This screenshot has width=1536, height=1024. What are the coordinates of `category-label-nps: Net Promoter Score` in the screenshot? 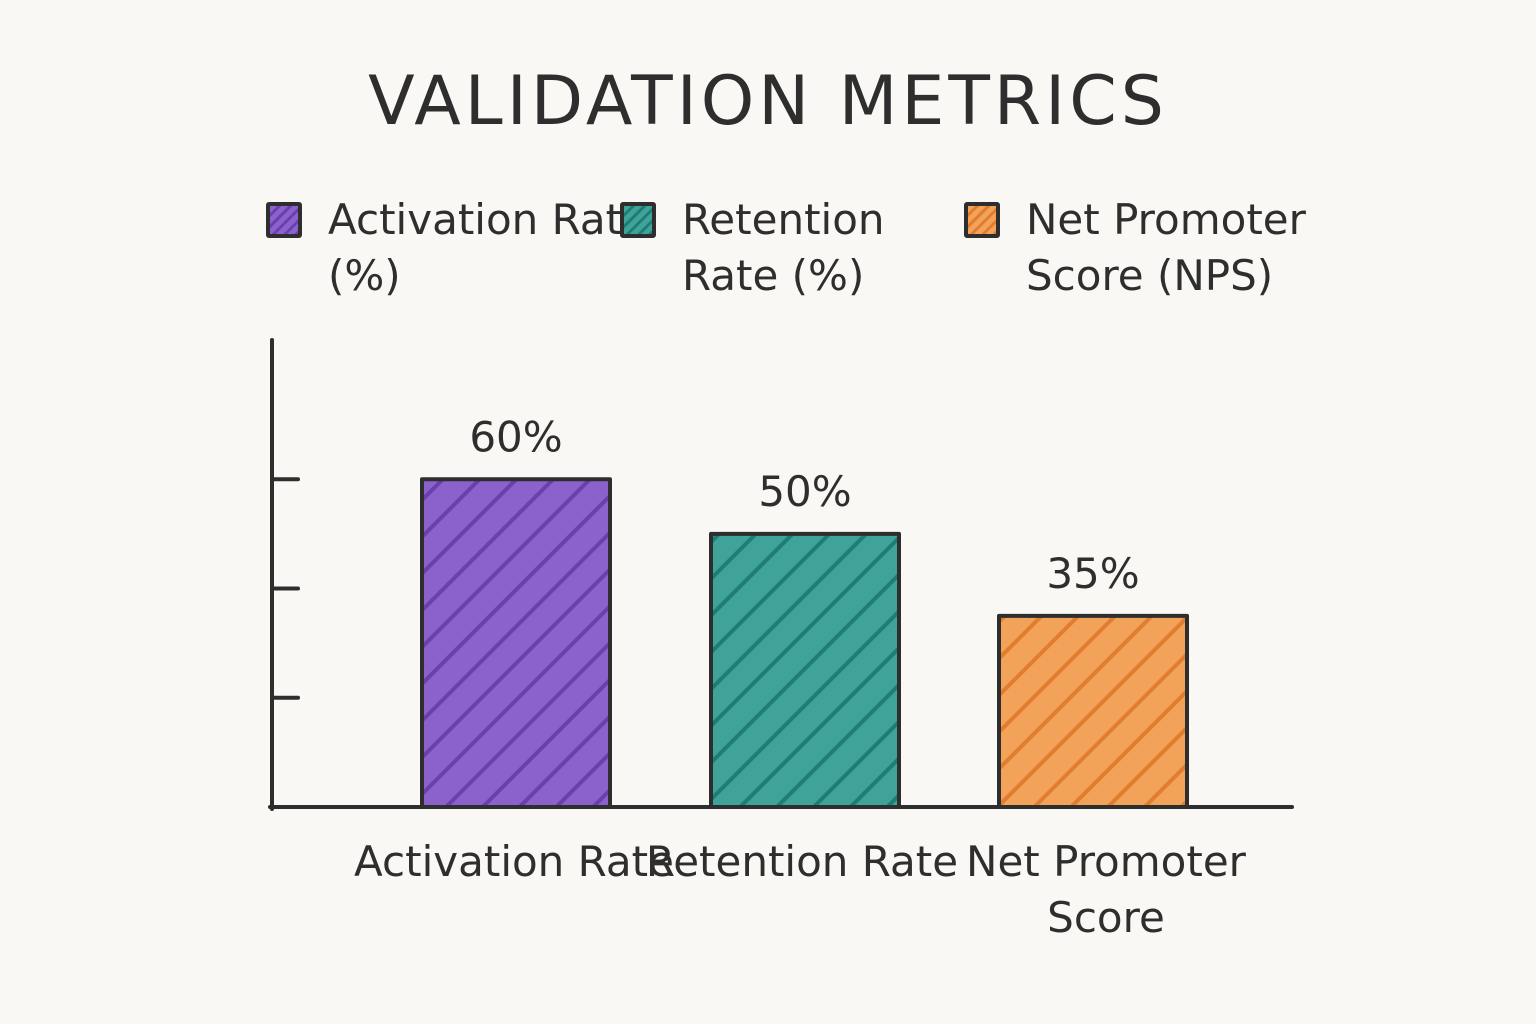 It's located at (1106, 889).